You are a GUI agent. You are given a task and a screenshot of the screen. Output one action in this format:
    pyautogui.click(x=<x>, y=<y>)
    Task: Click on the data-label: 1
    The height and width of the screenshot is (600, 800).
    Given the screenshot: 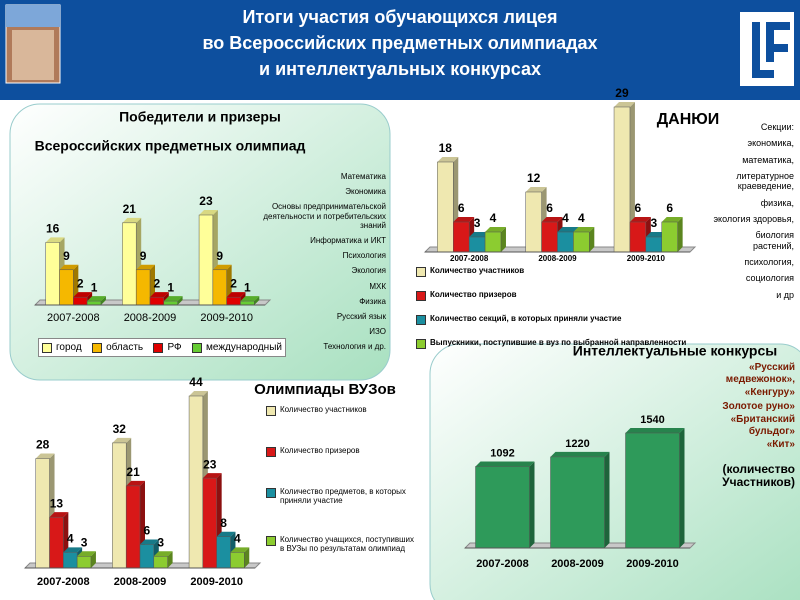 What is the action you would take?
    pyautogui.click(x=170, y=287)
    